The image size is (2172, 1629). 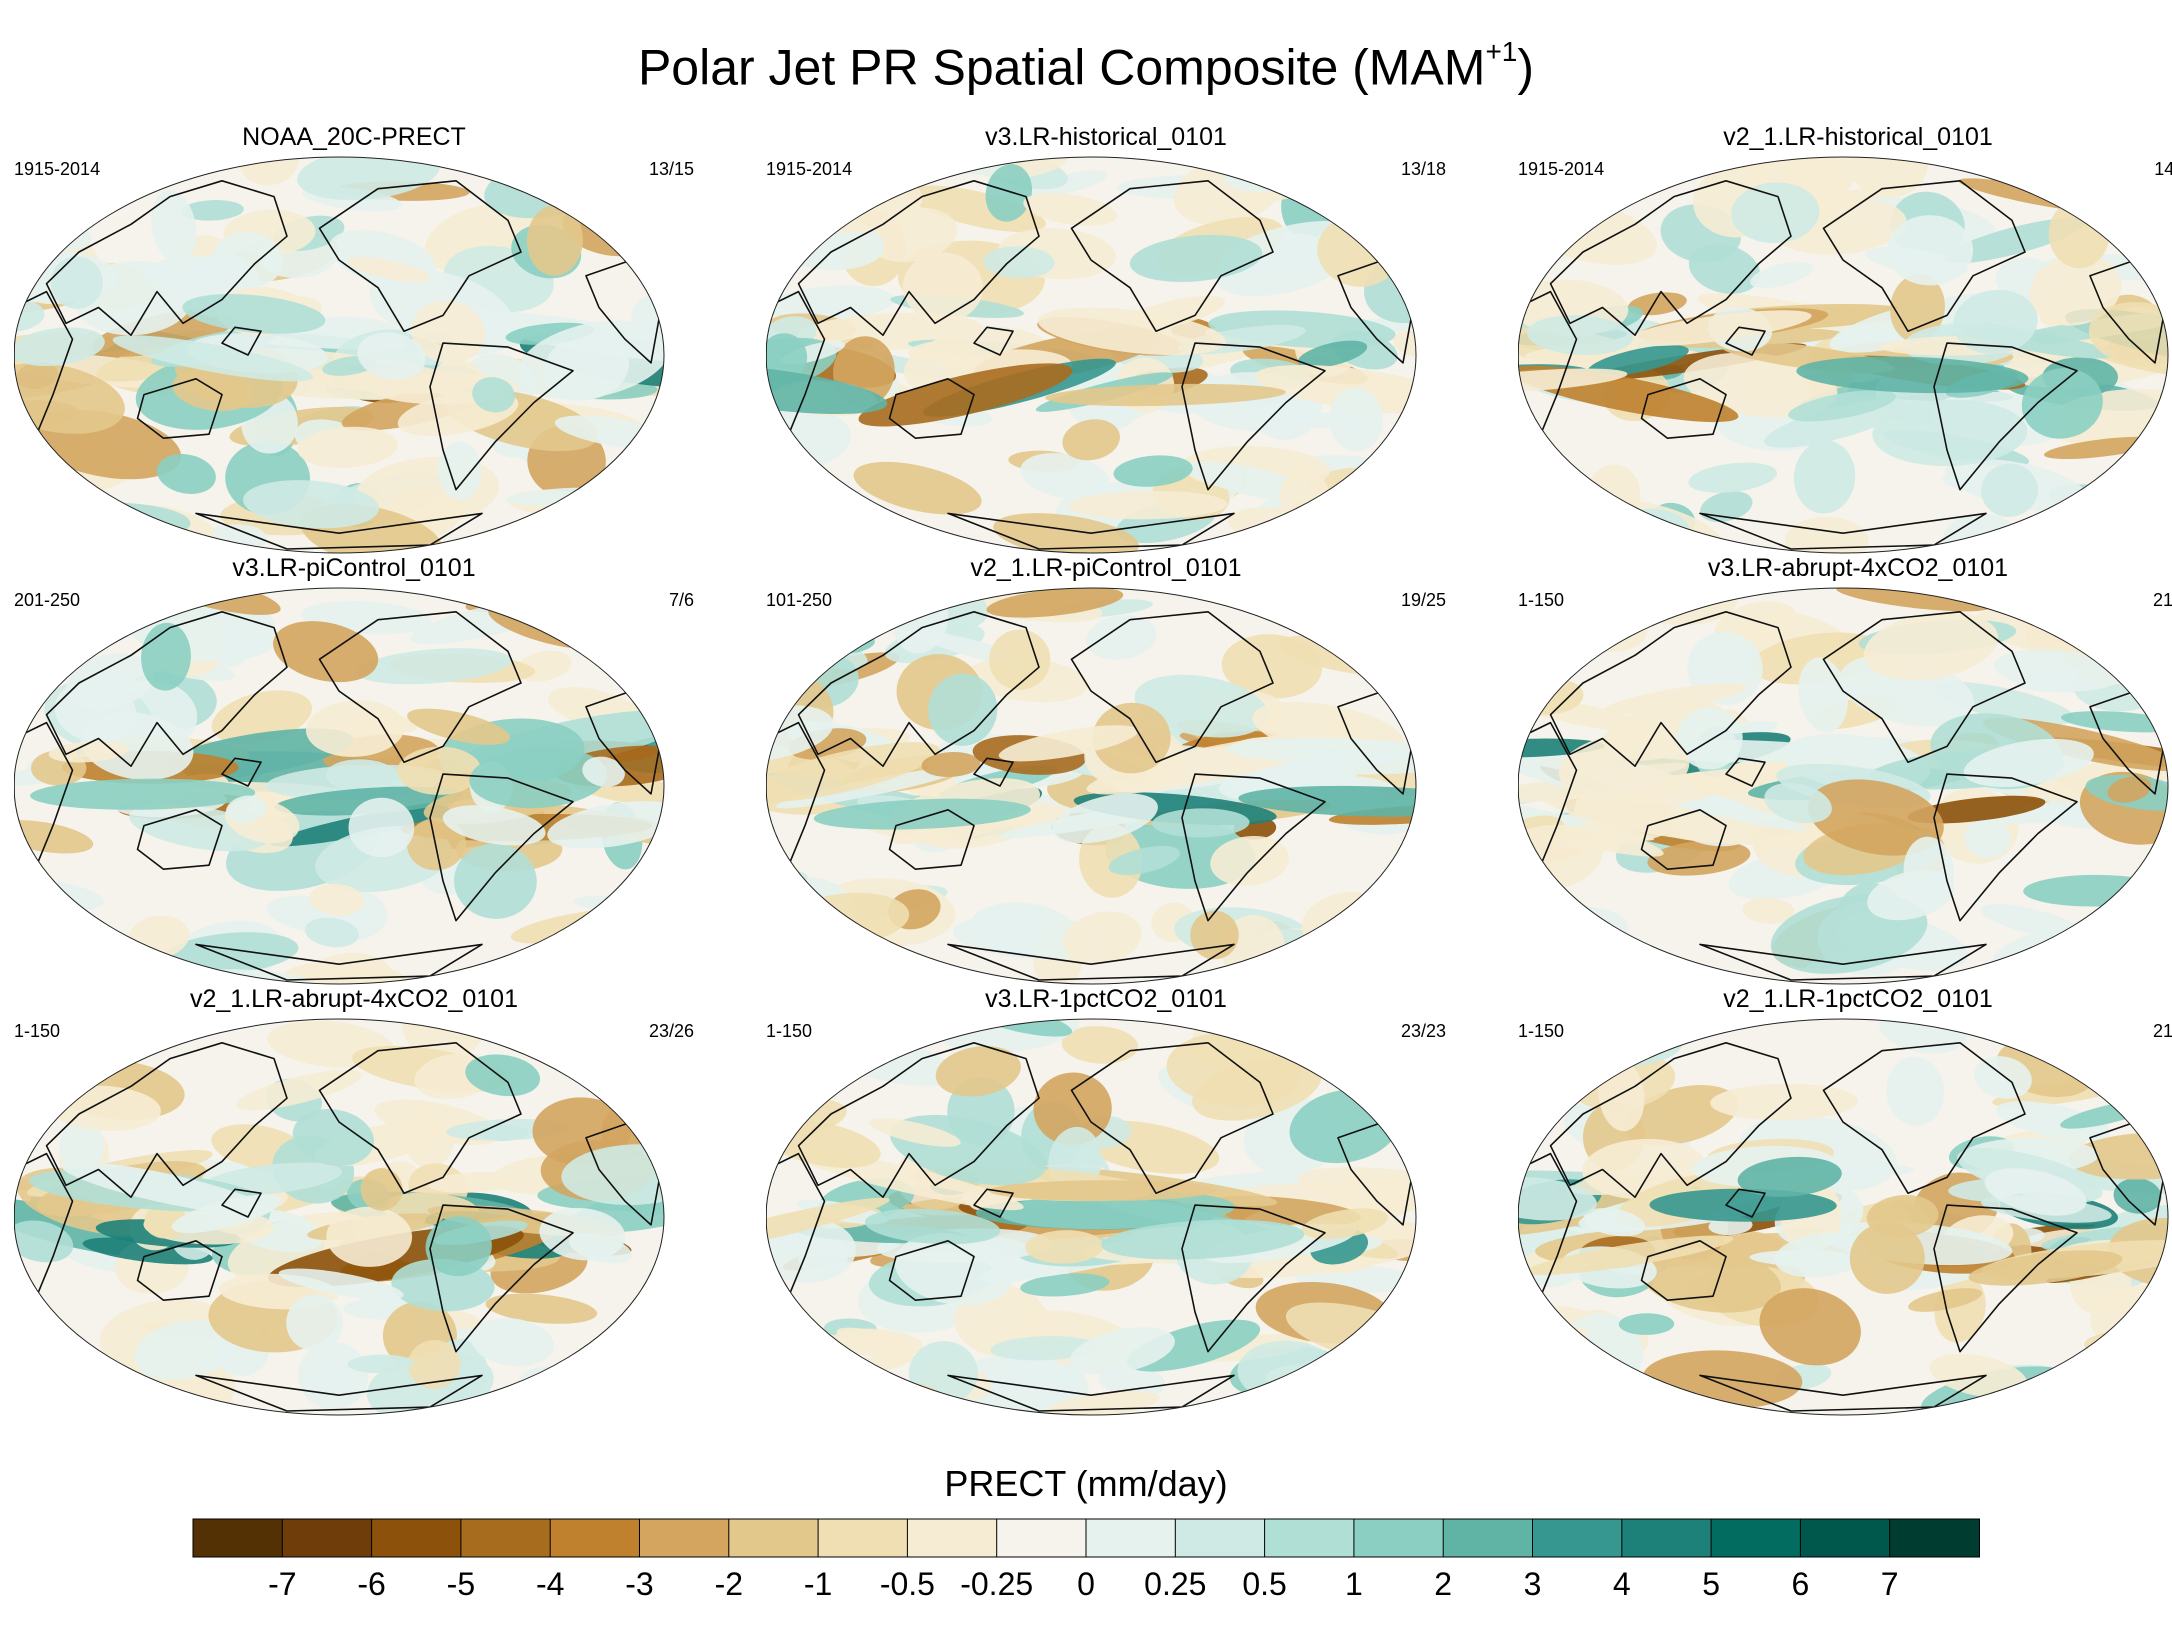 What do you see at coordinates (1561, 169) in the screenshot?
I see `panel-period: 1915-2014` at bounding box center [1561, 169].